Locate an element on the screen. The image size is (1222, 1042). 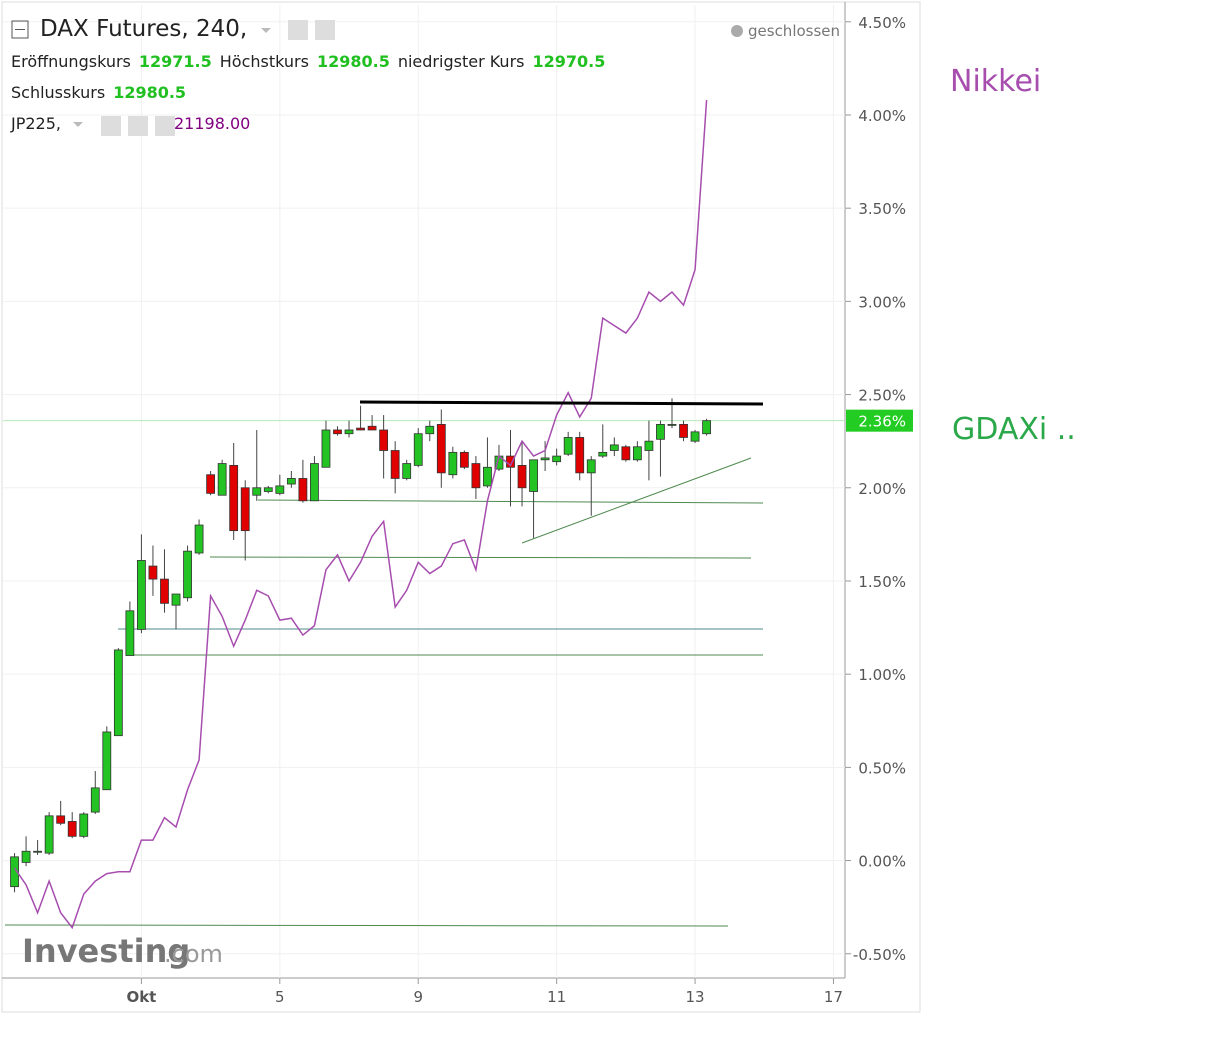
last-price-label: 2.36% is located at coordinates (882, 422).